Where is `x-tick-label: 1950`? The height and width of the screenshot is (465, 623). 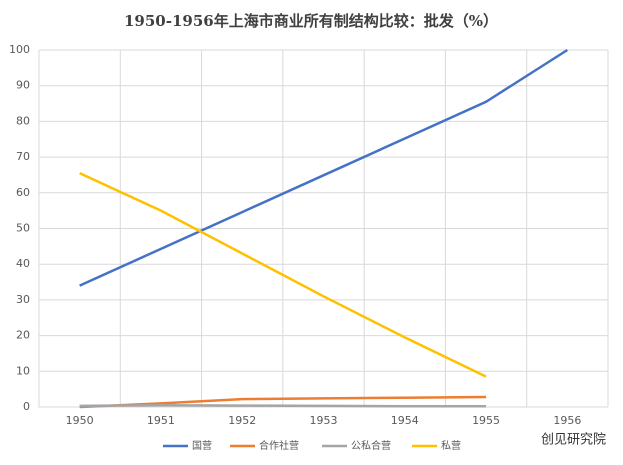
x-tick-label: 1950 is located at coordinates (80, 420).